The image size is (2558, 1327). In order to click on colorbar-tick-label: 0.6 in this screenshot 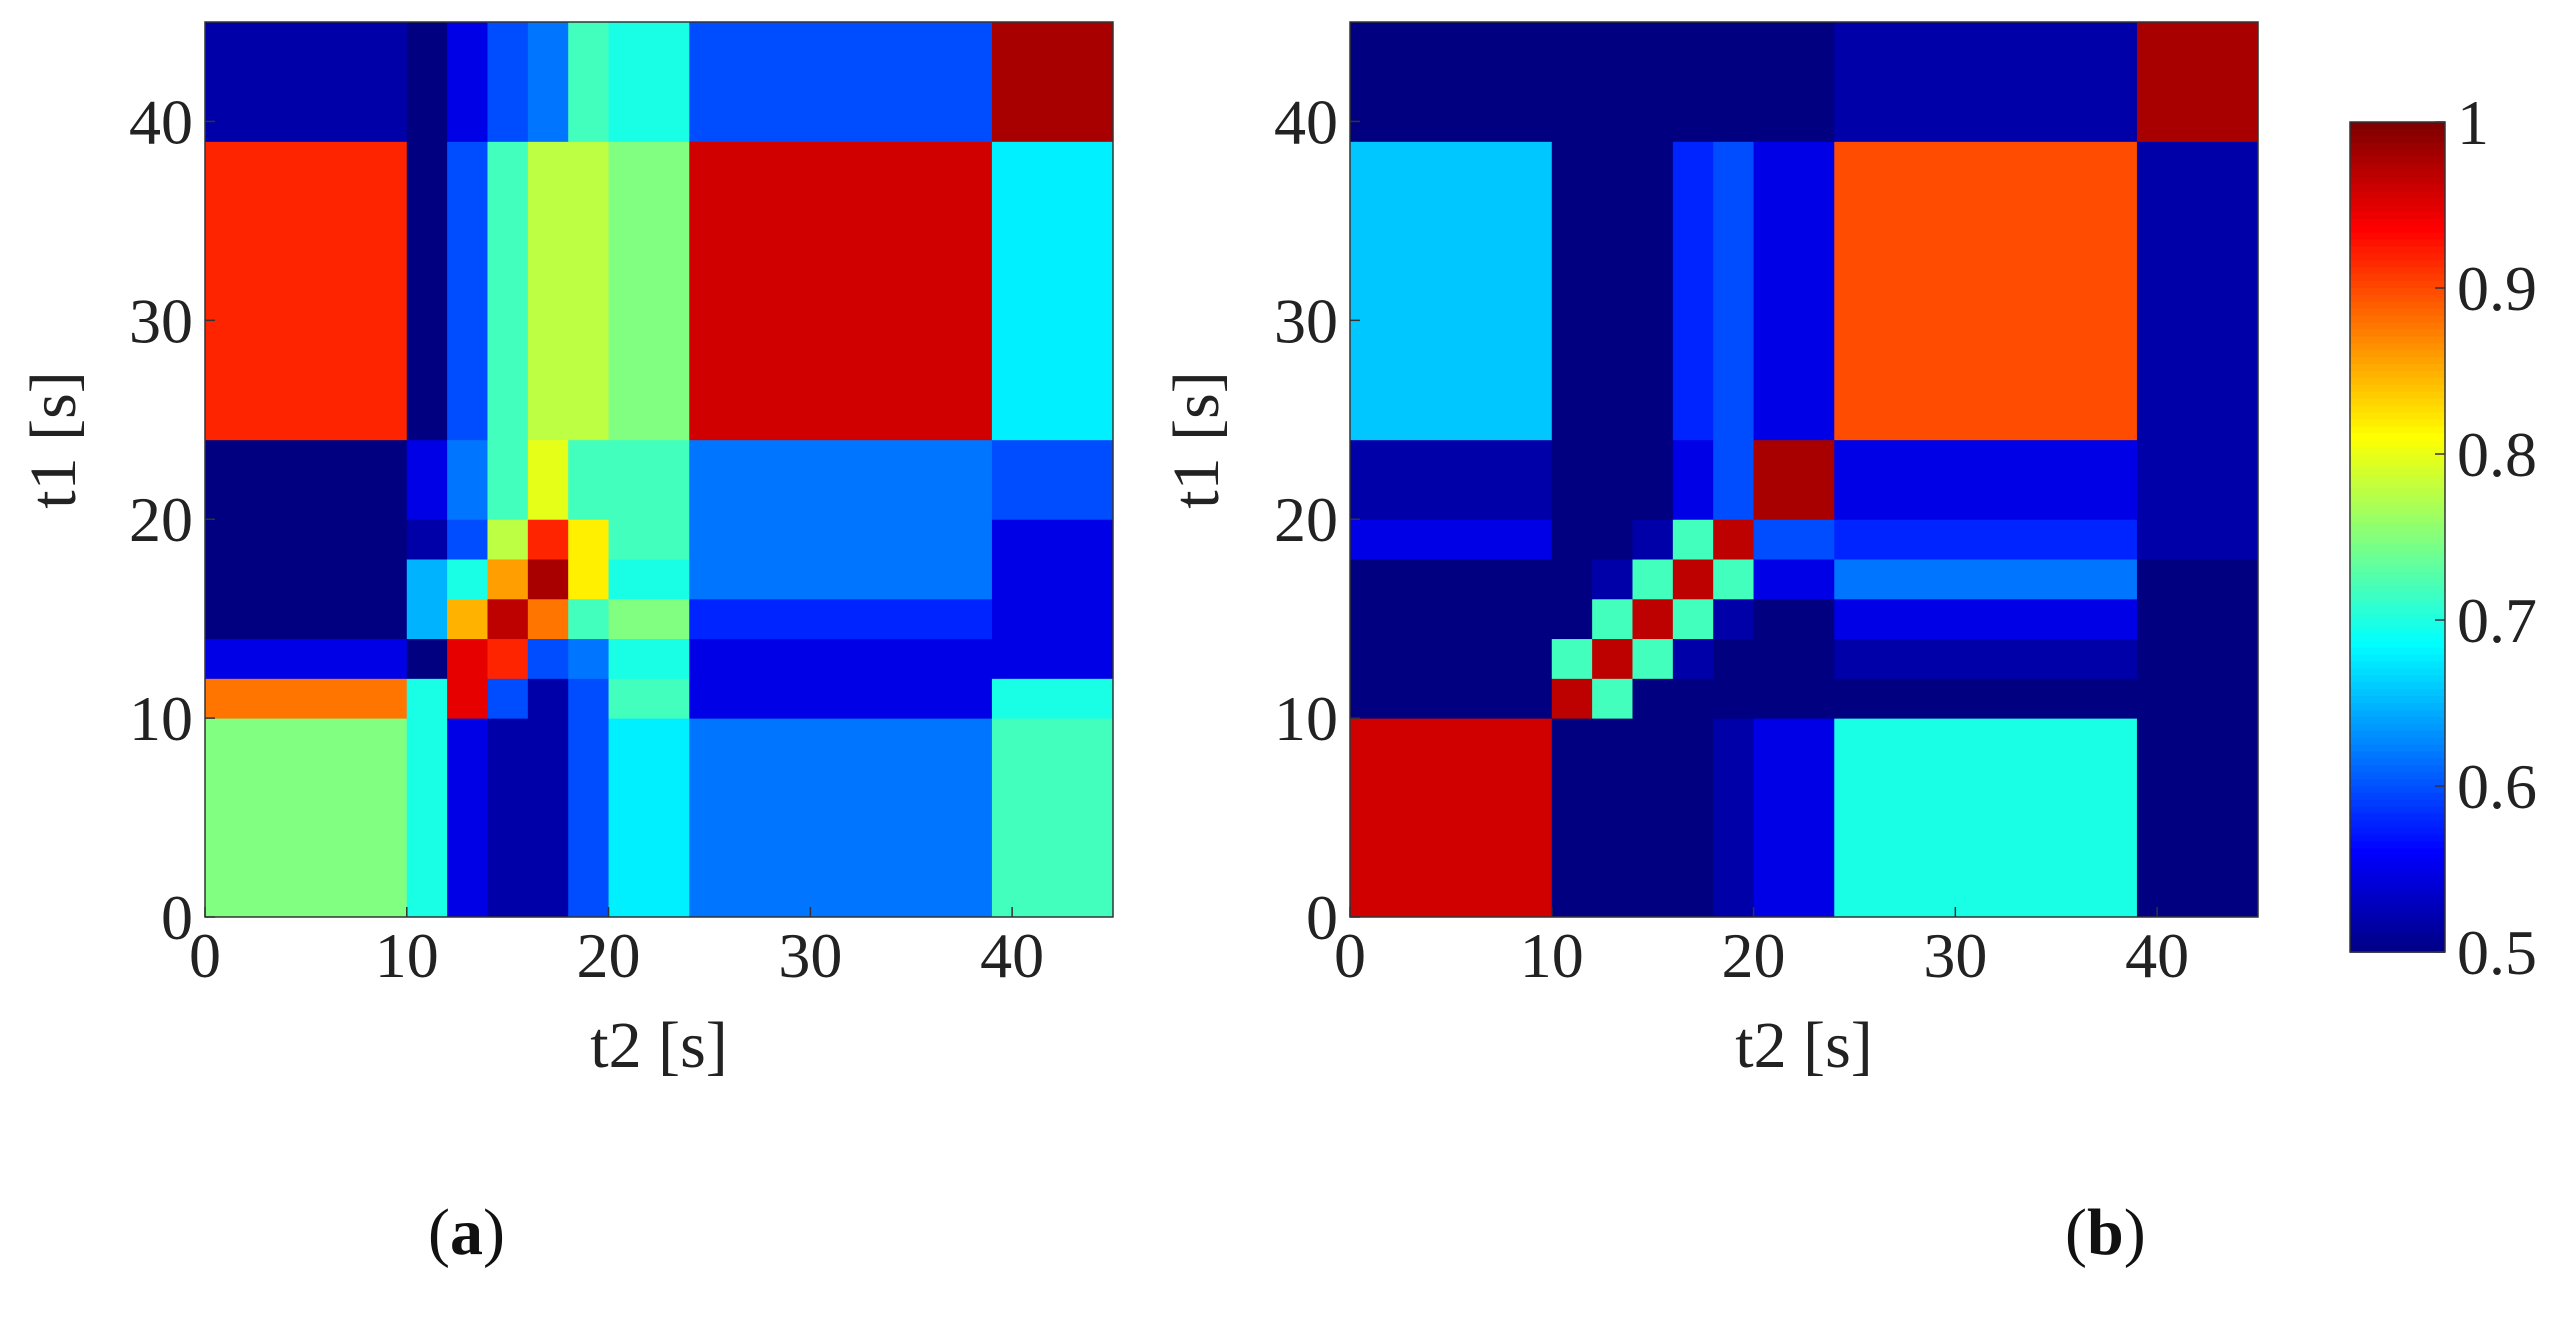, I will do `click(2497, 786)`.